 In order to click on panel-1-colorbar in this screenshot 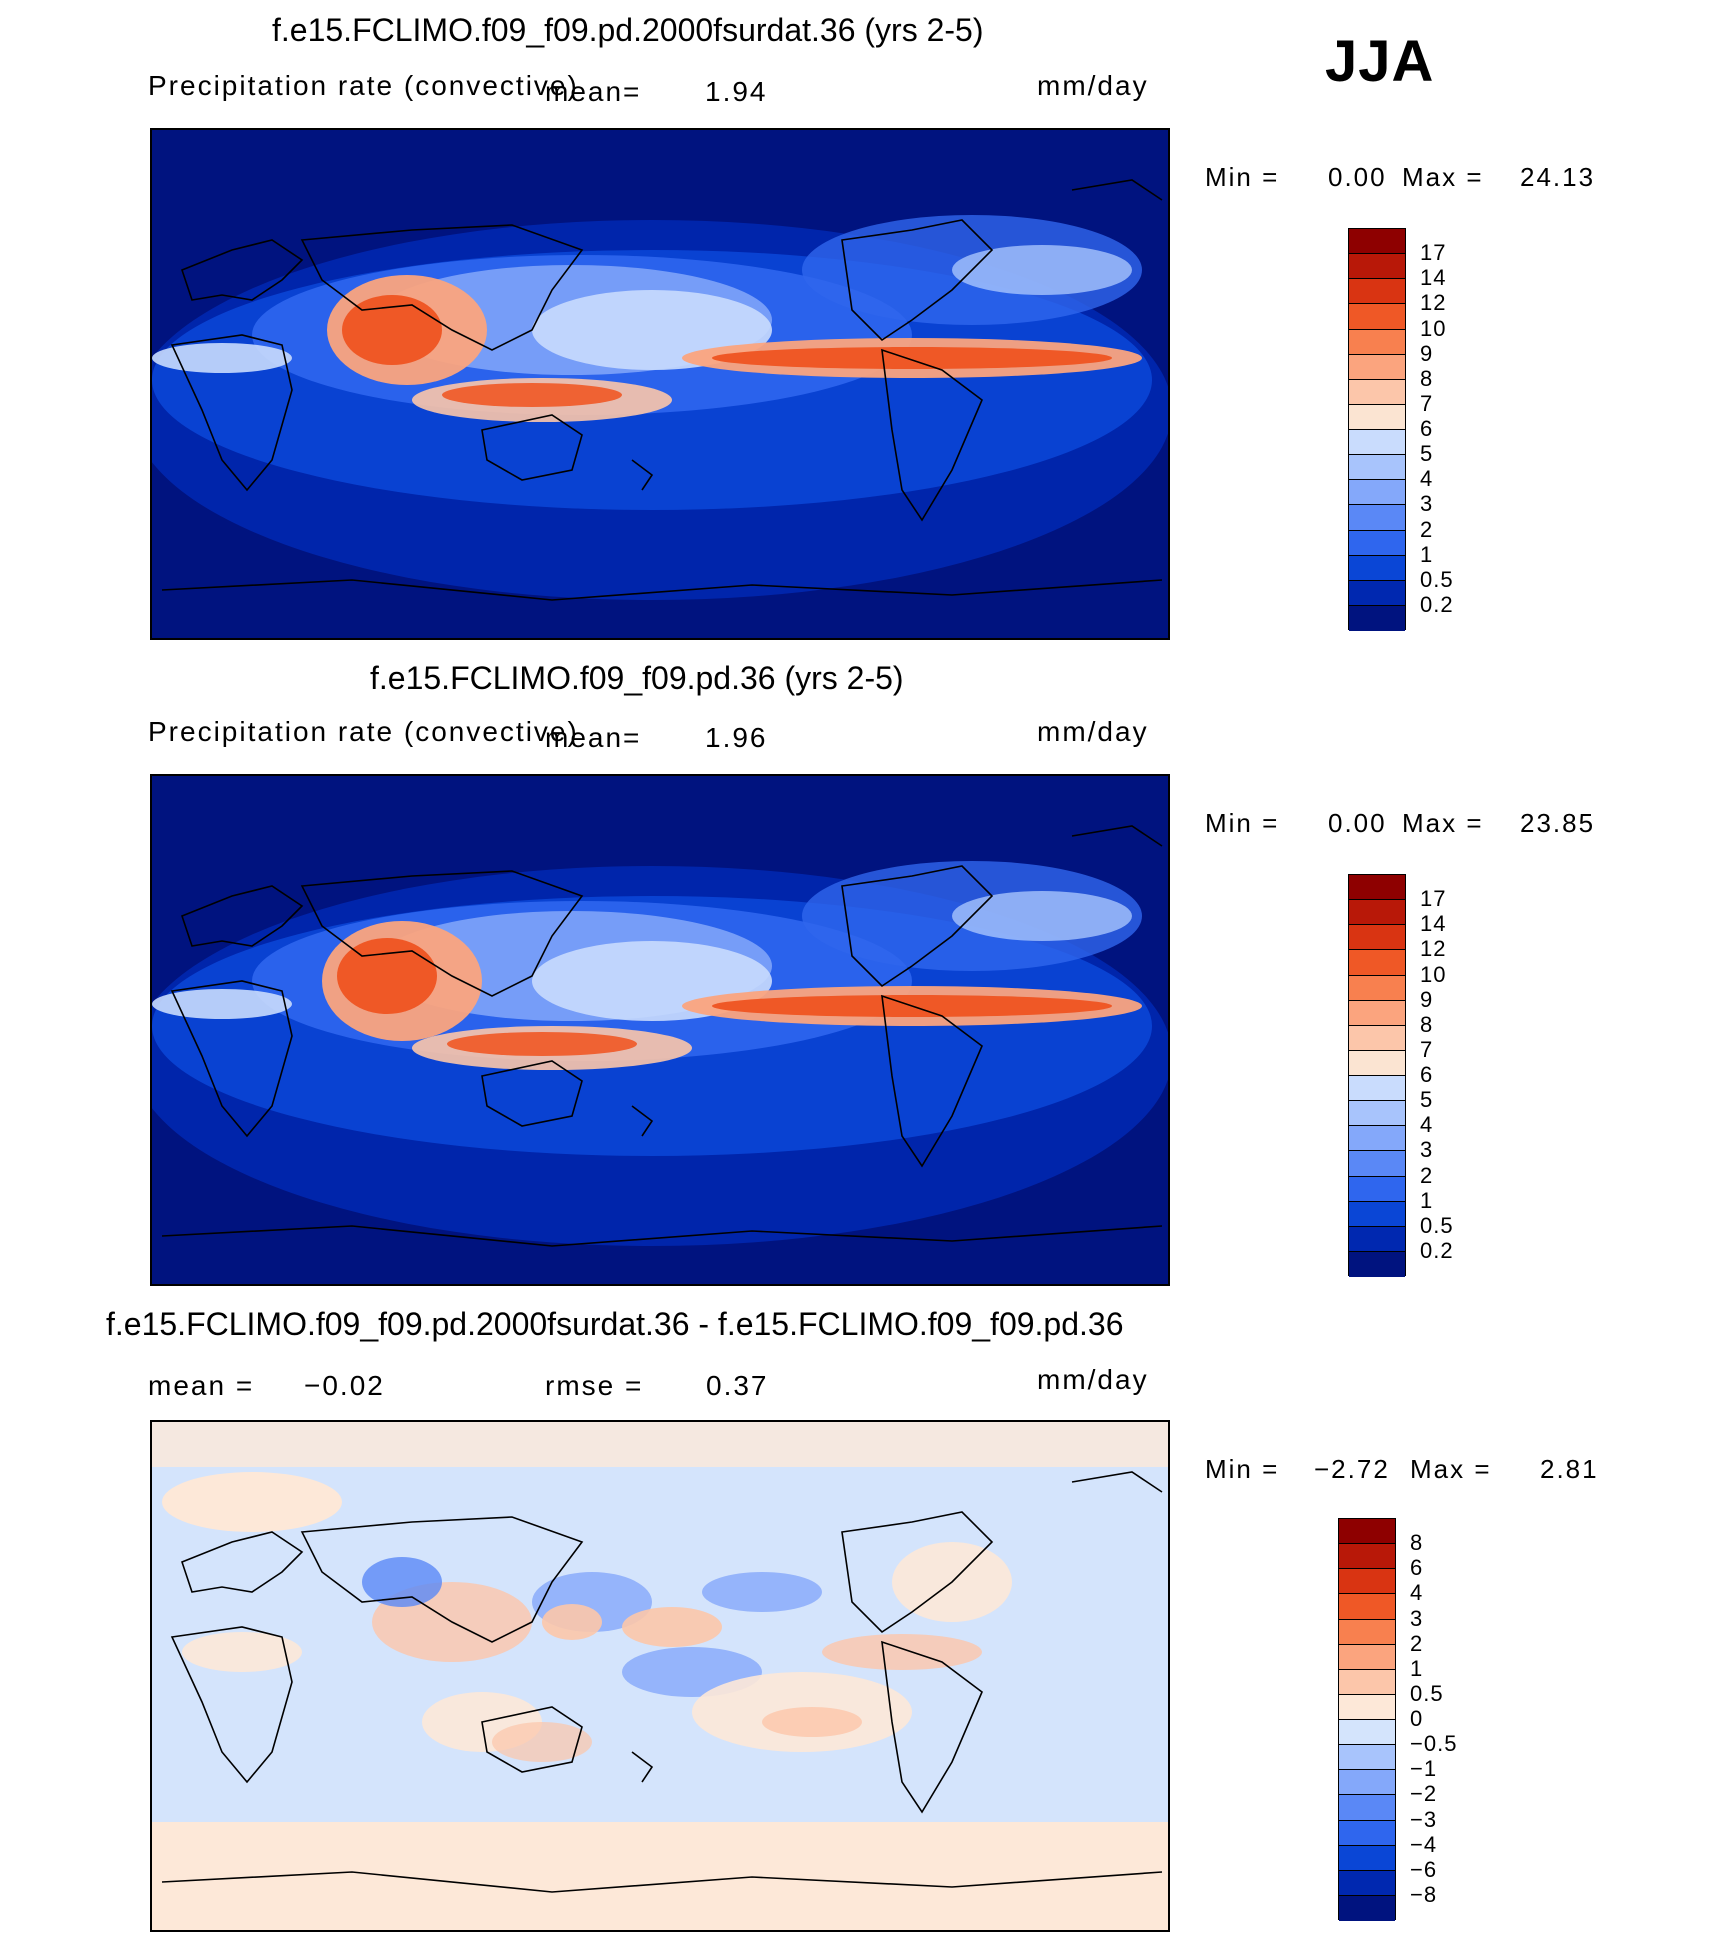, I will do `click(1377, 429)`.